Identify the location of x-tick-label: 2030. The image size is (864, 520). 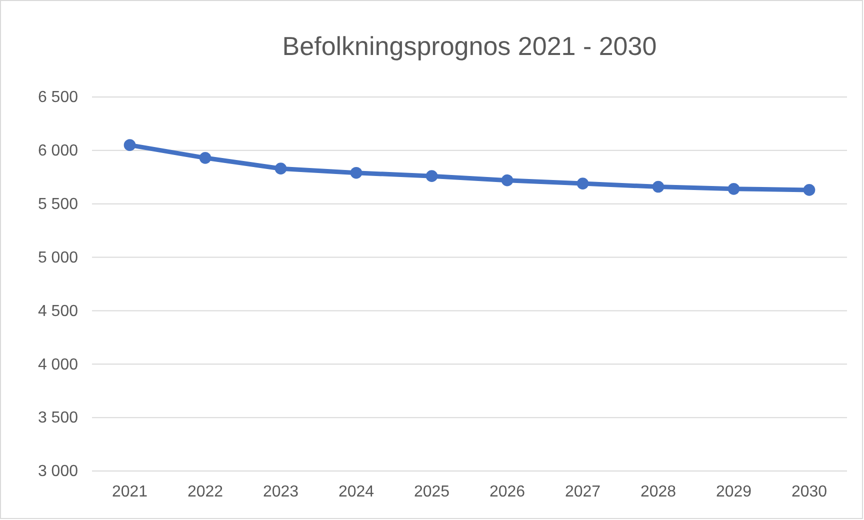
(809, 491).